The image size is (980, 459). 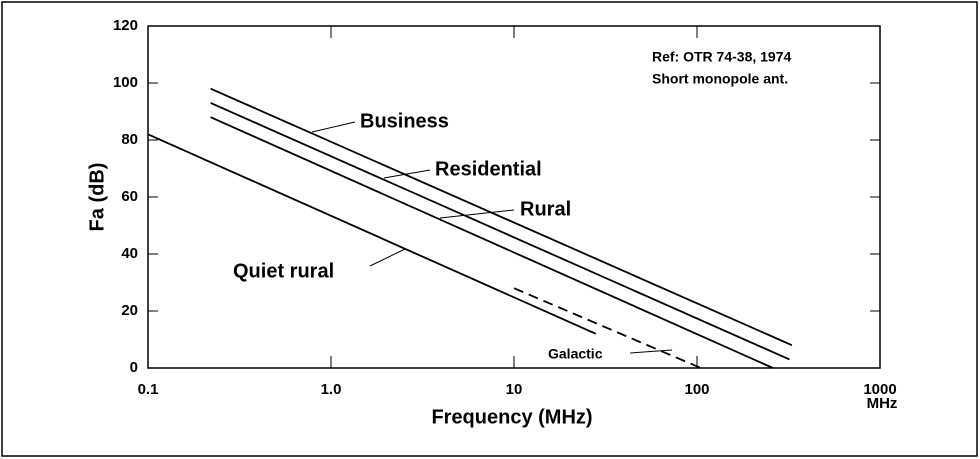 I want to click on y-tick-label: 100, so click(x=125, y=82).